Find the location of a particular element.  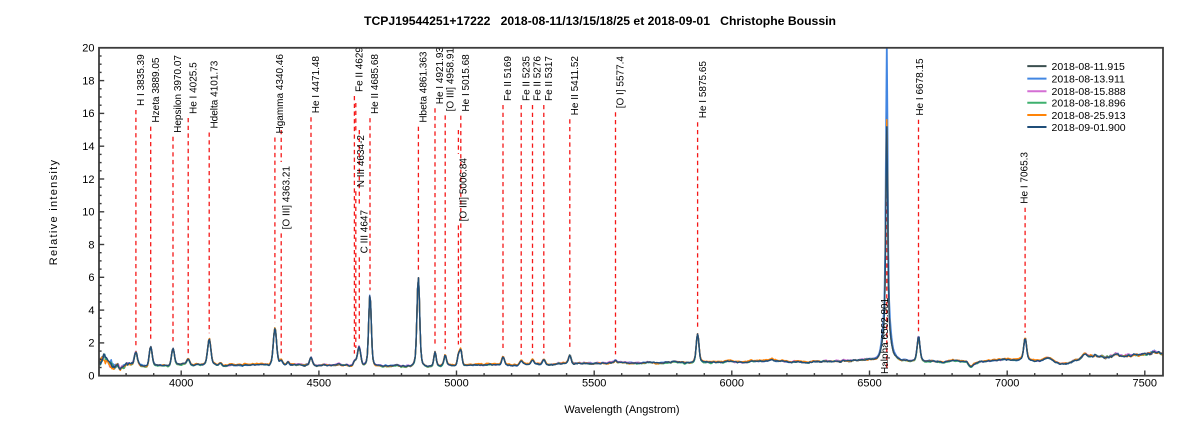

svg-text: Hgamma 4340.46 is located at coordinates (280, 94).